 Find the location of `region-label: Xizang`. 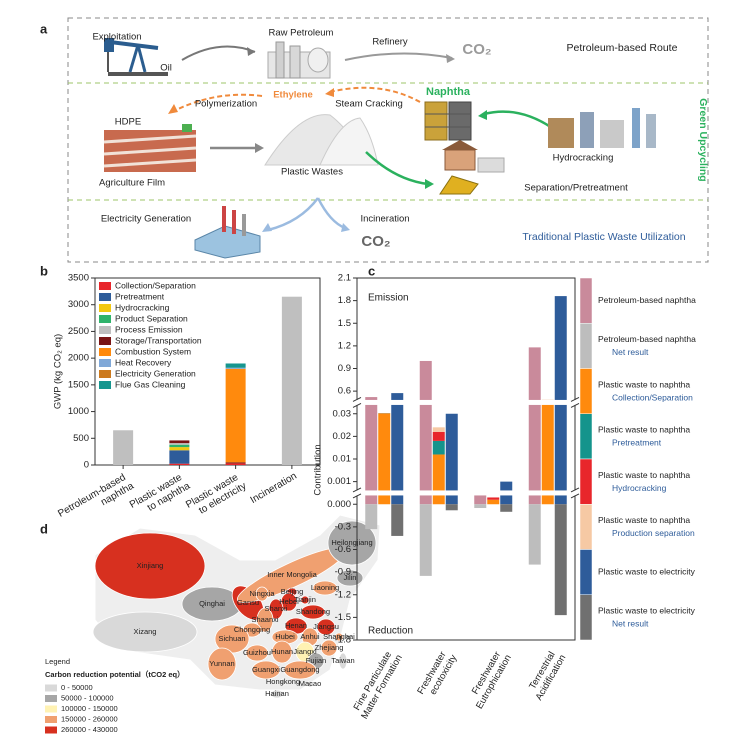

region-label: Xizang is located at coordinates (145, 631).